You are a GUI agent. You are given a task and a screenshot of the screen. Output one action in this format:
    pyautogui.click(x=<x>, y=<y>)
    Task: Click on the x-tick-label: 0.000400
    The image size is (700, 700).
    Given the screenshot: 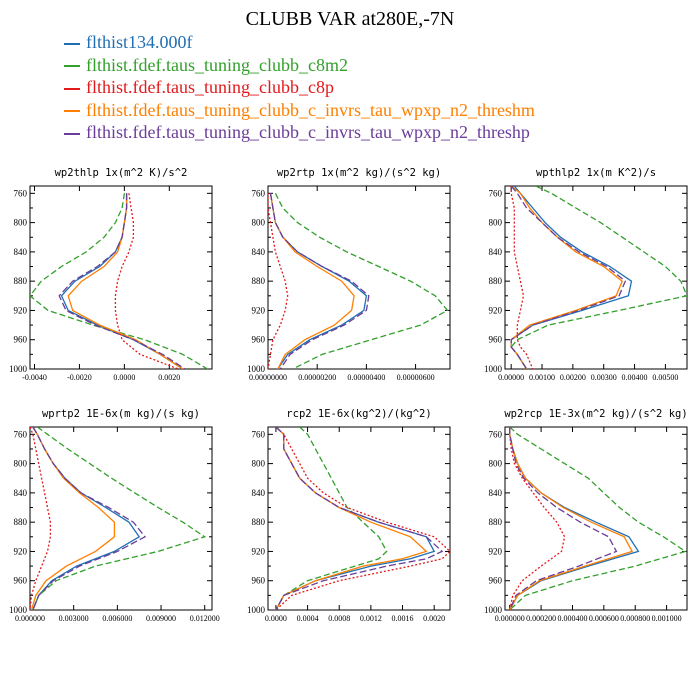 What is the action you would take?
    pyautogui.click(x=572, y=618)
    